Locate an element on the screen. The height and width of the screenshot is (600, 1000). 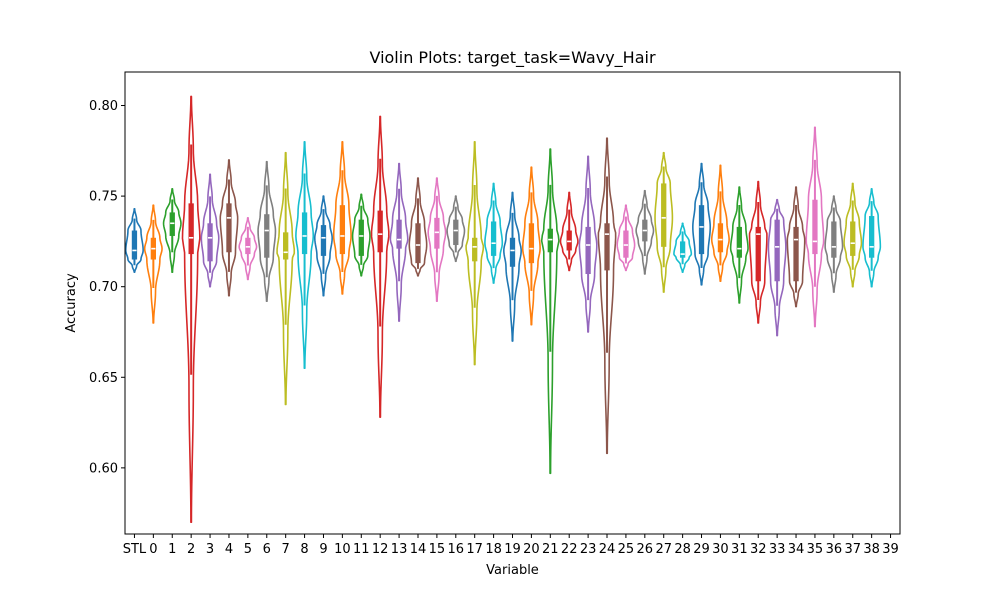
x-tick-label: 38 is located at coordinates (871, 549).